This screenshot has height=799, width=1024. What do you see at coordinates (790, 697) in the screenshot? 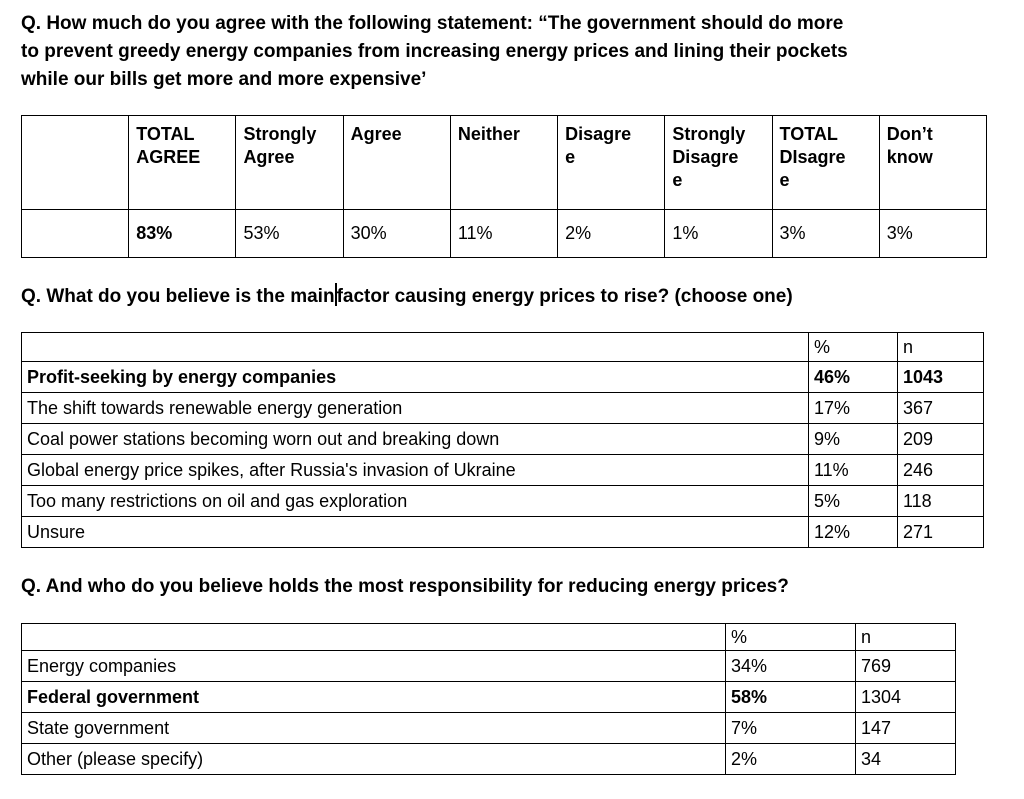
I see `responsibility-percent-cell: 58%` at bounding box center [790, 697].